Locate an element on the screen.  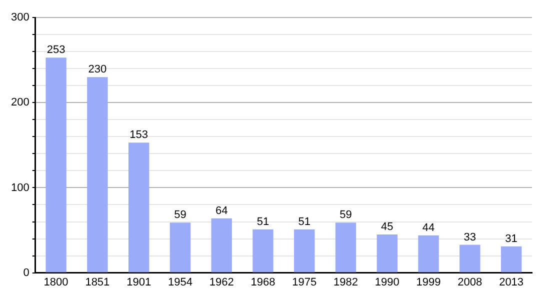
x-tick-label: 1800 is located at coordinates (56, 282).